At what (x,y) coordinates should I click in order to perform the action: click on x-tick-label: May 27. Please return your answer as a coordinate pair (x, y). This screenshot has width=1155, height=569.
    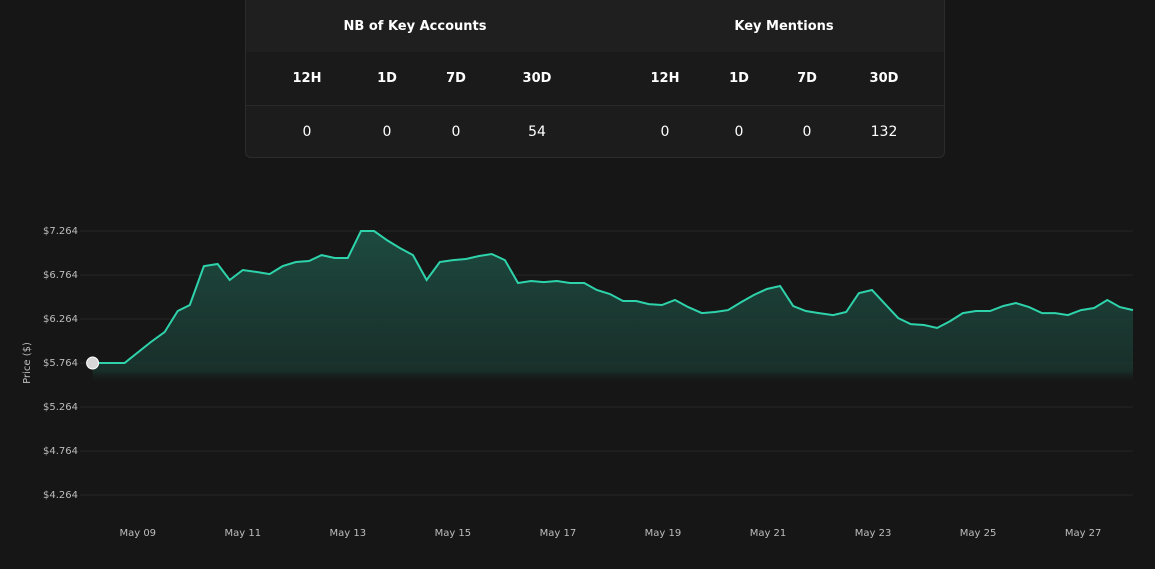
    Looking at the image, I should click on (1083, 533).